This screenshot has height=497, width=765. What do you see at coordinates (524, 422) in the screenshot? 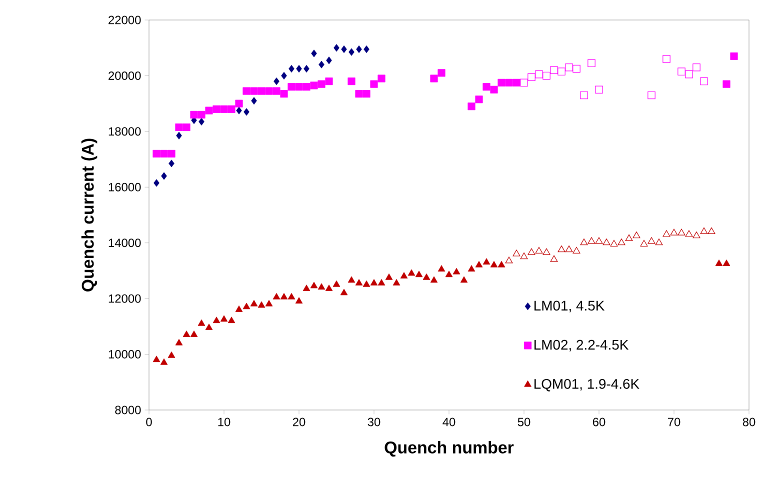
I see `x-tick-label: 50` at bounding box center [524, 422].